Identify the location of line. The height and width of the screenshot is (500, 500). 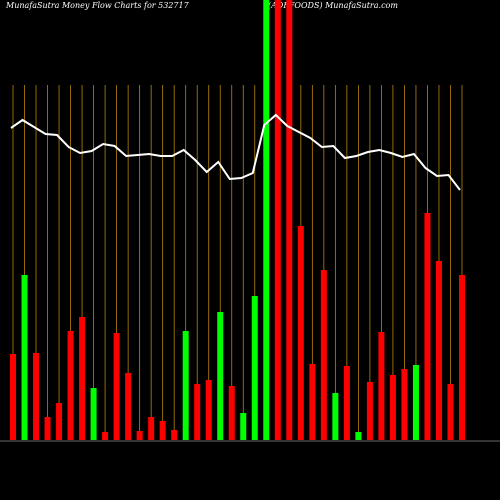
(235, 152).